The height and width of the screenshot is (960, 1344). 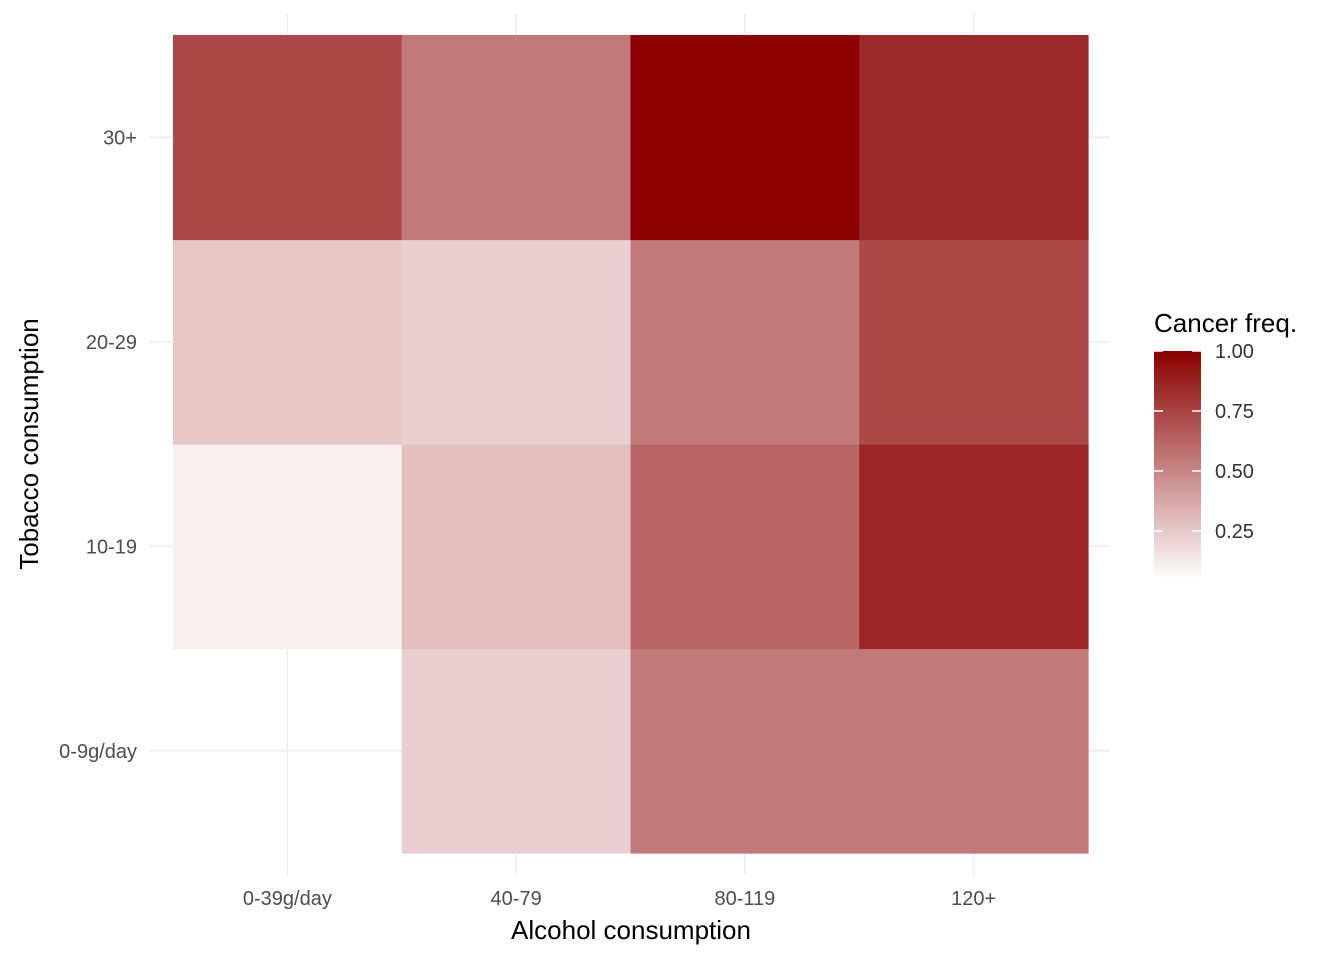 What do you see at coordinates (619, 899) in the screenshot?
I see `x-axis-ticks: 0-39g/day 40-79 80-119 120+` at bounding box center [619, 899].